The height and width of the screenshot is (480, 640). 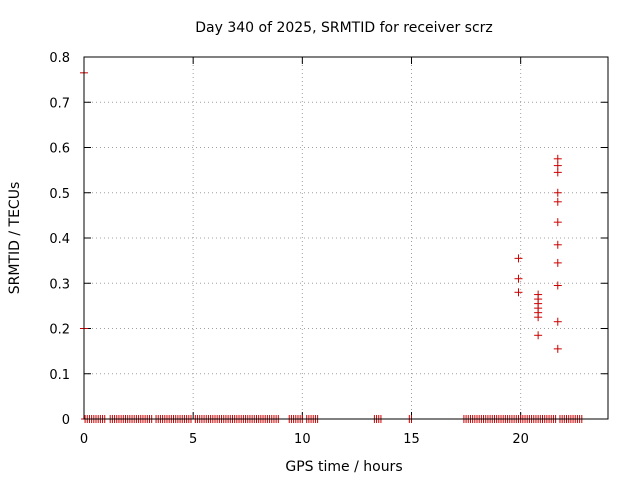 What do you see at coordinates (59, 239) in the screenshot?
I see `y-tick-label: 0.4` at bounding box center [59, 239].